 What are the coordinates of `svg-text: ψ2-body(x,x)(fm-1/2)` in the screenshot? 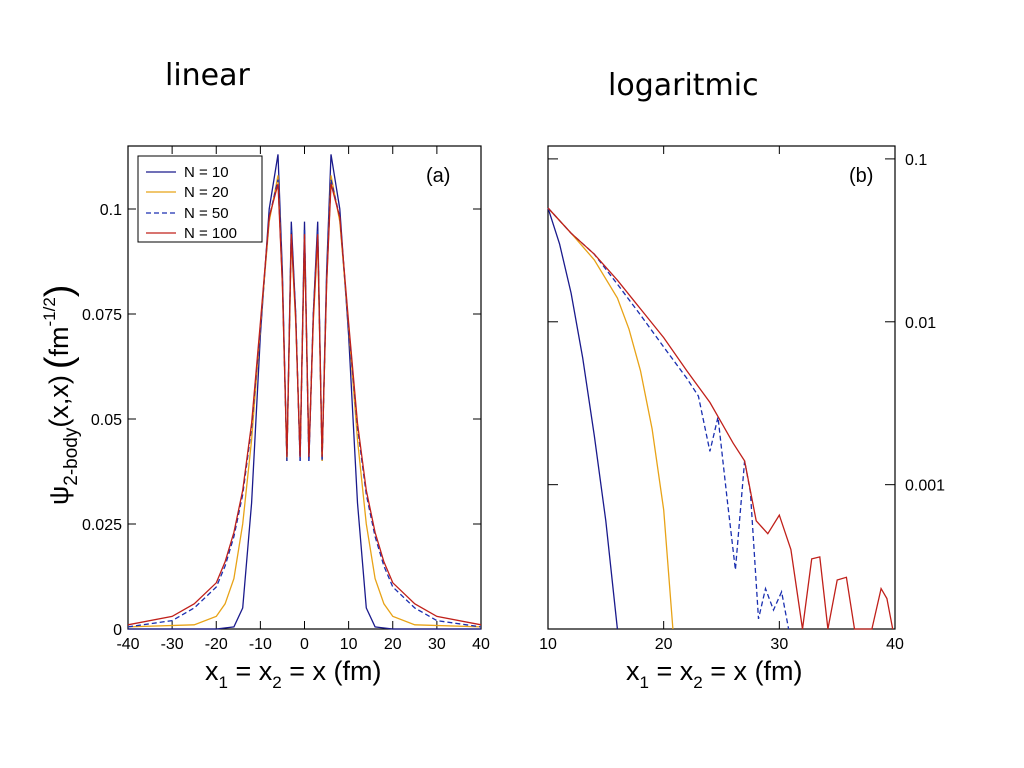 It's located at (60, 395).